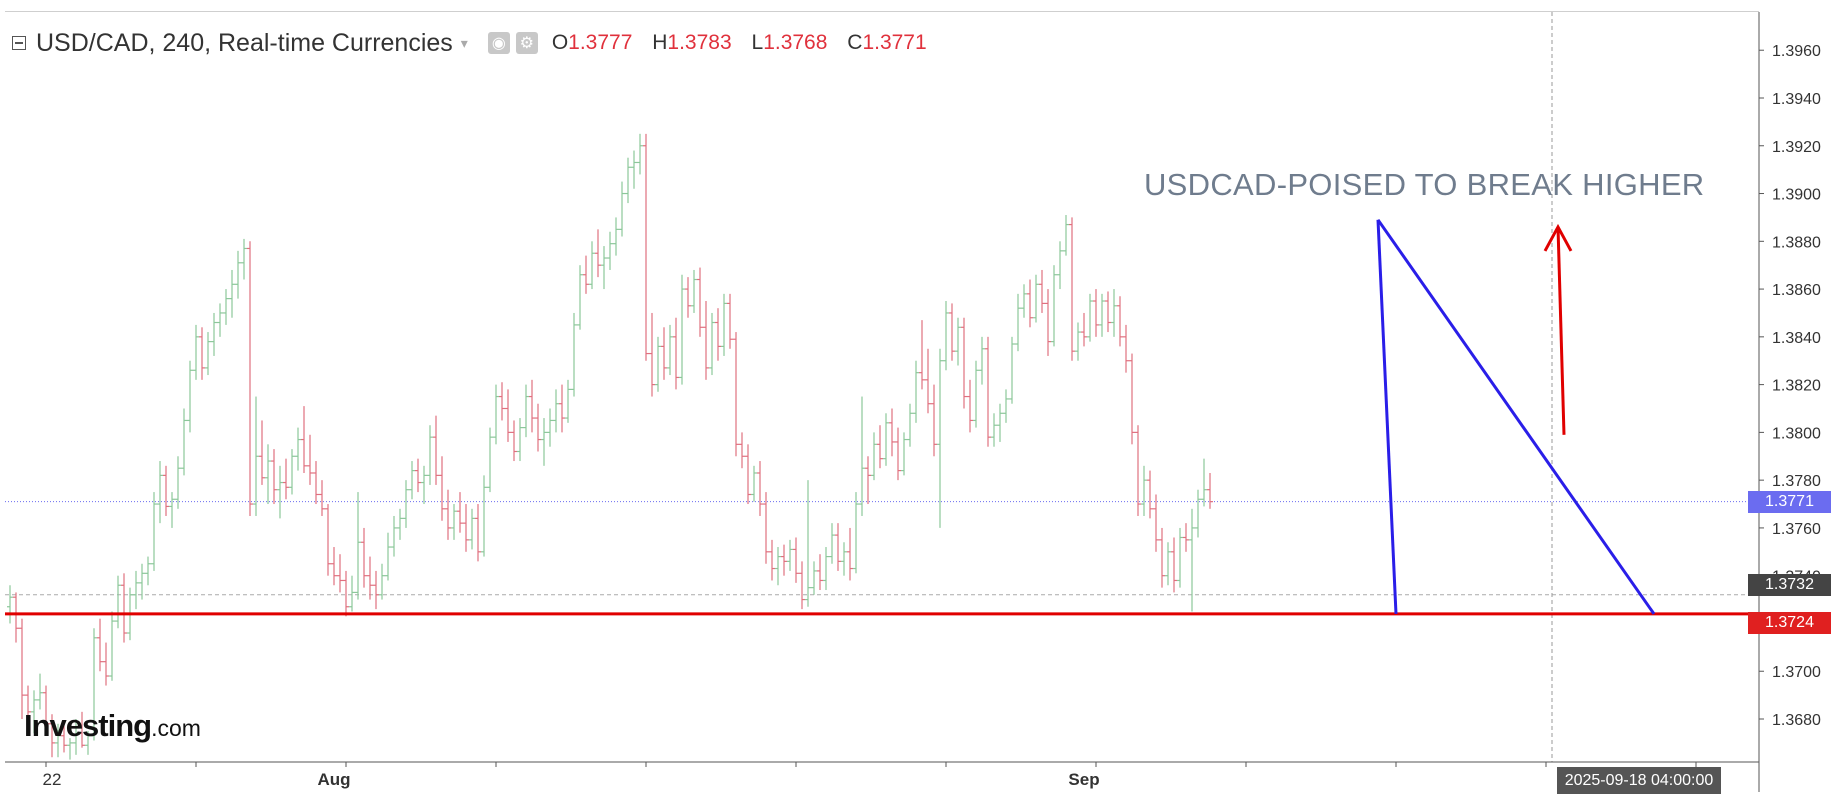 The height and width of the screenshot is (794, 1831). Describe the element at coordinates (699, 42) in the screenshot. I see `high-value: 1.3783` at that location.